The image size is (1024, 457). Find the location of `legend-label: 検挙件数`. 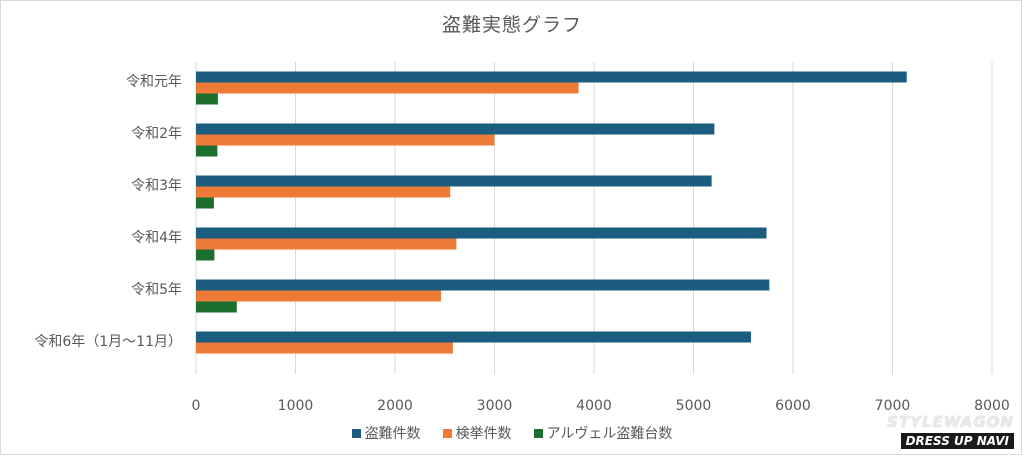

legend-label: 検挙件数 is located at coordinates (483, 434).